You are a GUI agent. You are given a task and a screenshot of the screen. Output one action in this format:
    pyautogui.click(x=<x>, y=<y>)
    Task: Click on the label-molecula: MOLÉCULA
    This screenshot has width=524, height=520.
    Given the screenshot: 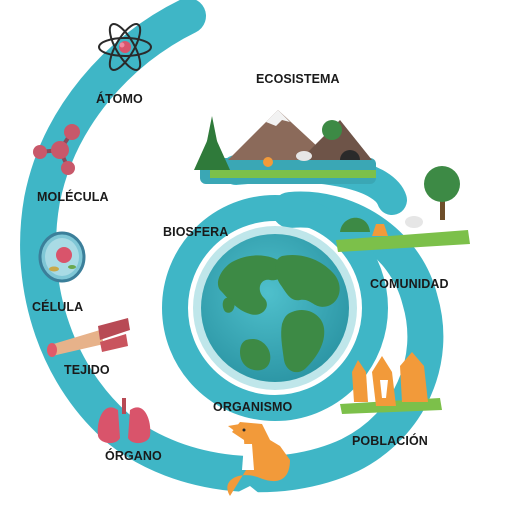 What is the action you would take?
    pyautogui.click(x=73, y=197)
    